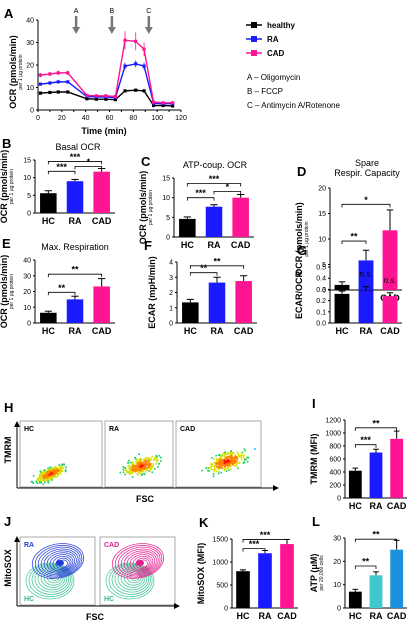 Image resolution: width=414 pixels, height=625 pixels. Describe the element at coordinates (111, 545) in the screenshot. I see `contour-group-label-cad: CAD` at that location.